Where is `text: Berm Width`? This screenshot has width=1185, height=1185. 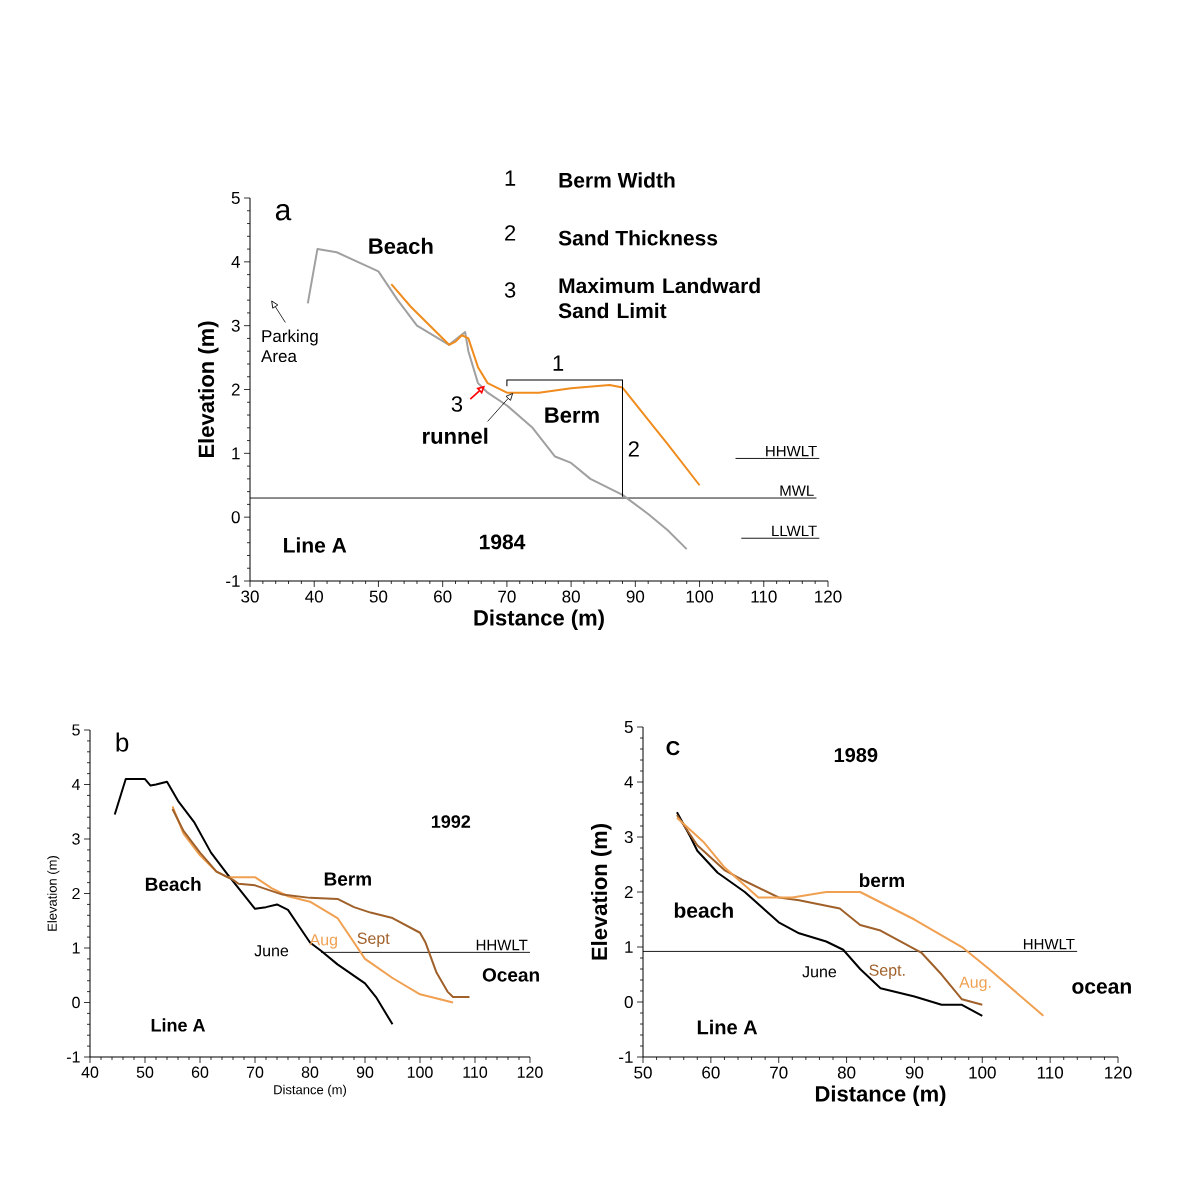 text: Berm Width is located at coordinates (617, 180).